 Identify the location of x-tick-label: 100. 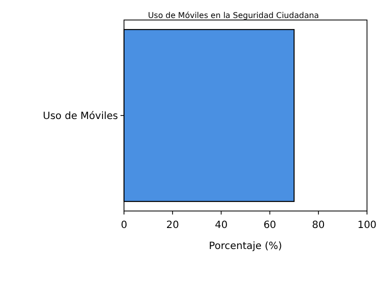
(367, 225).